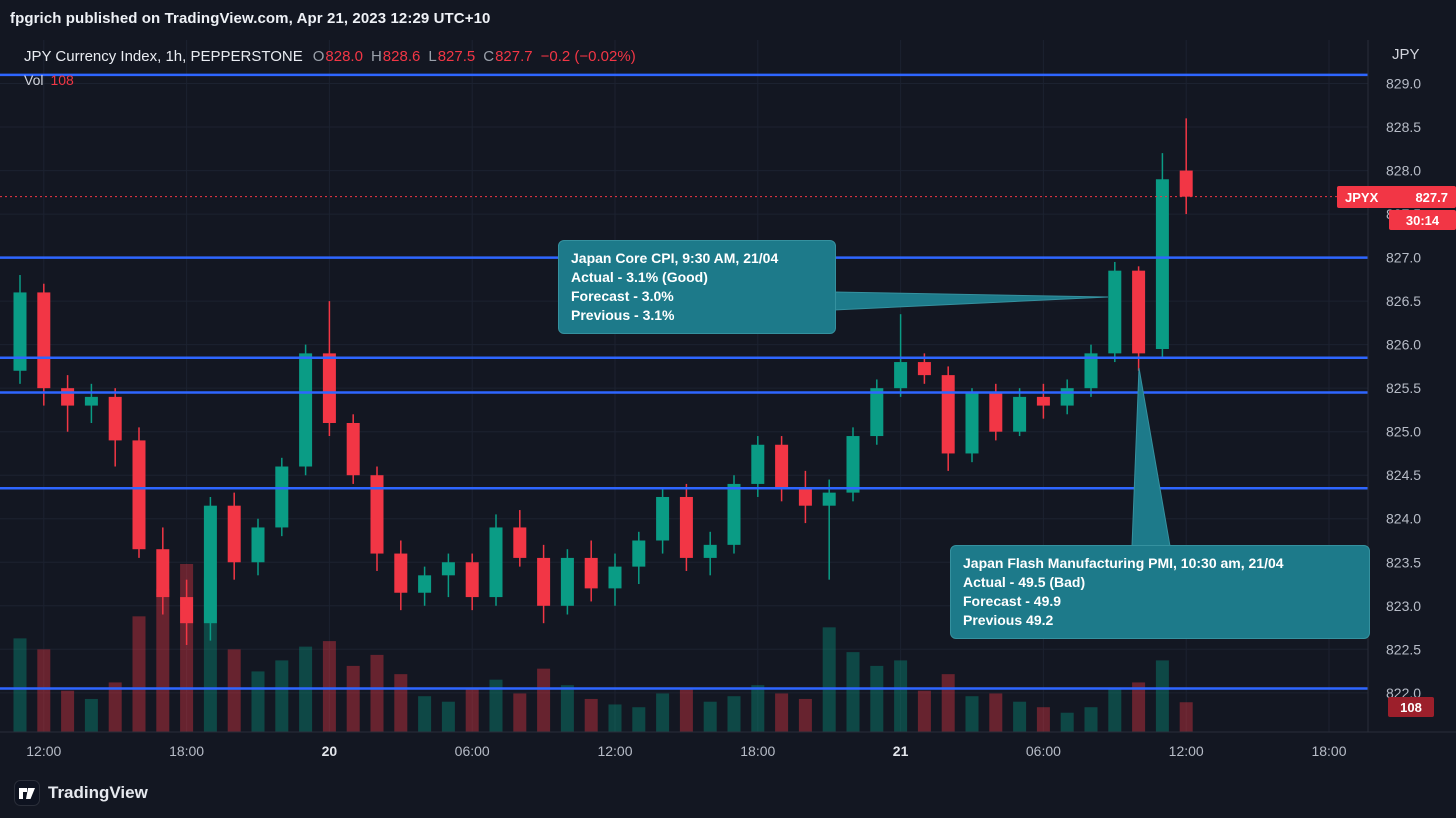 The height and width of the screenshot is (818, 1456). What do you see at coordinates (1403, 562) in the screenshot?
I see `svg-text: 823.5` at bounding box center [1403, 562].